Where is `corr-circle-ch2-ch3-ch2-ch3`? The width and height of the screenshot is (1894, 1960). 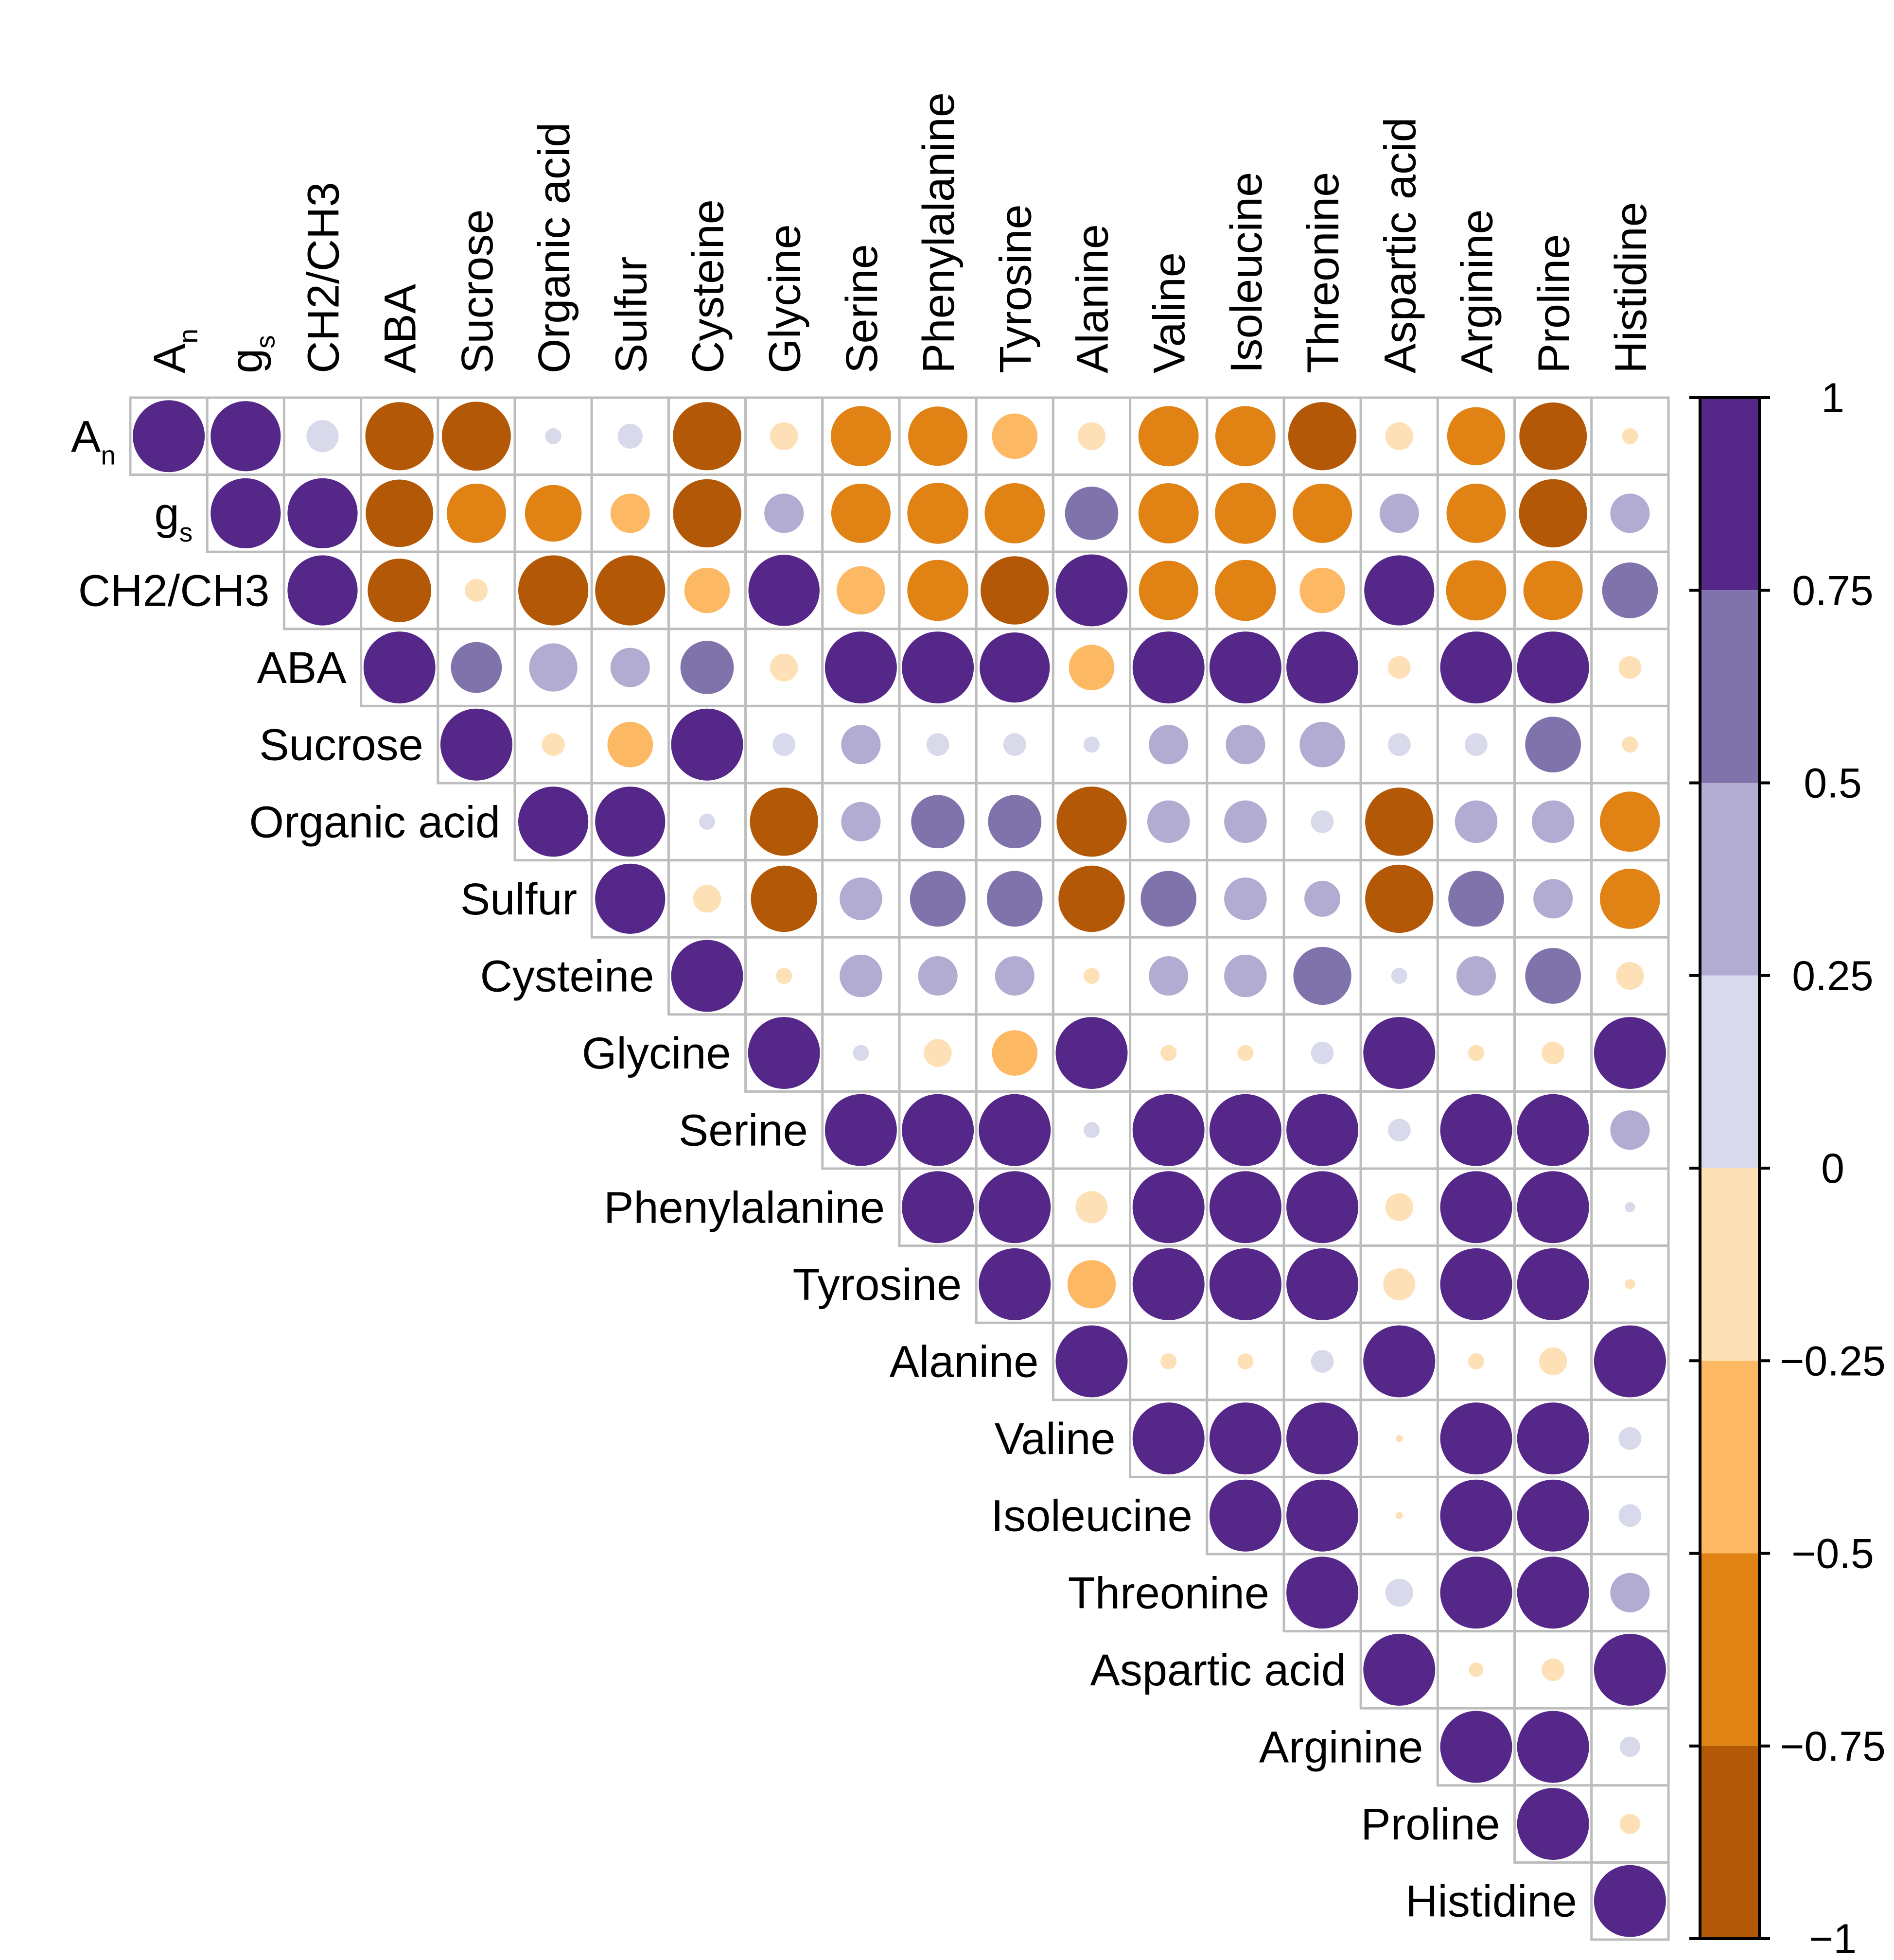 corr-circle-ch2-ch3-ch2-ch3 is located at coordinates (322, 590).